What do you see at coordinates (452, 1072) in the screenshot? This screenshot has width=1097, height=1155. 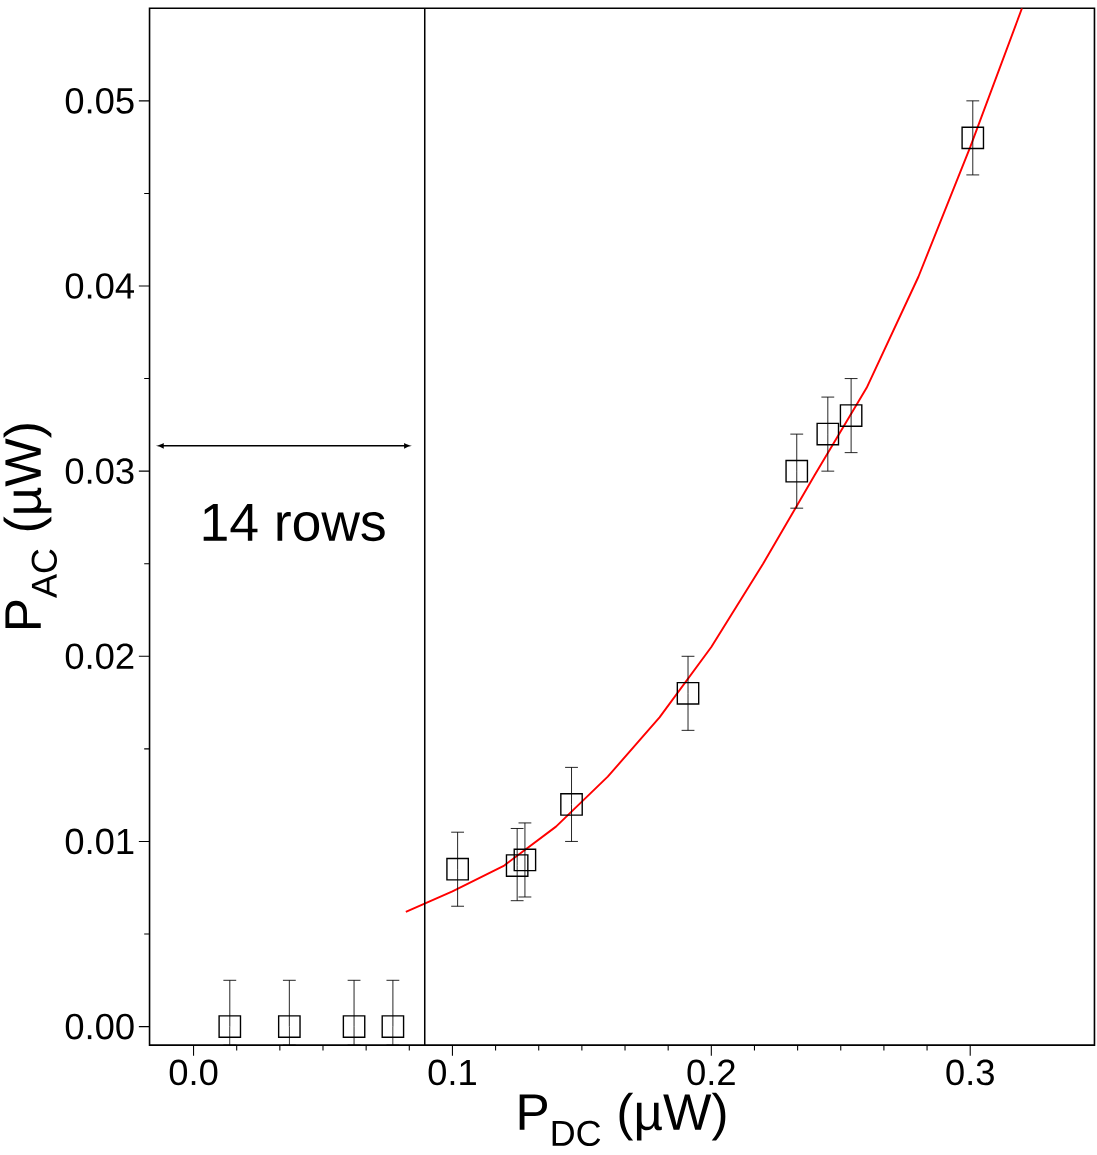 I see `x-tick-label: 0.1` at bounding box center [452, 1072].